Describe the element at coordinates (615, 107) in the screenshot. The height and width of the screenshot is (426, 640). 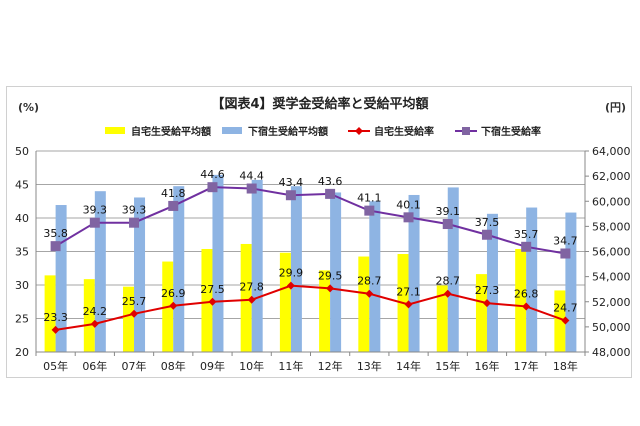
I see `right-axis-unit: (円)` at that location.